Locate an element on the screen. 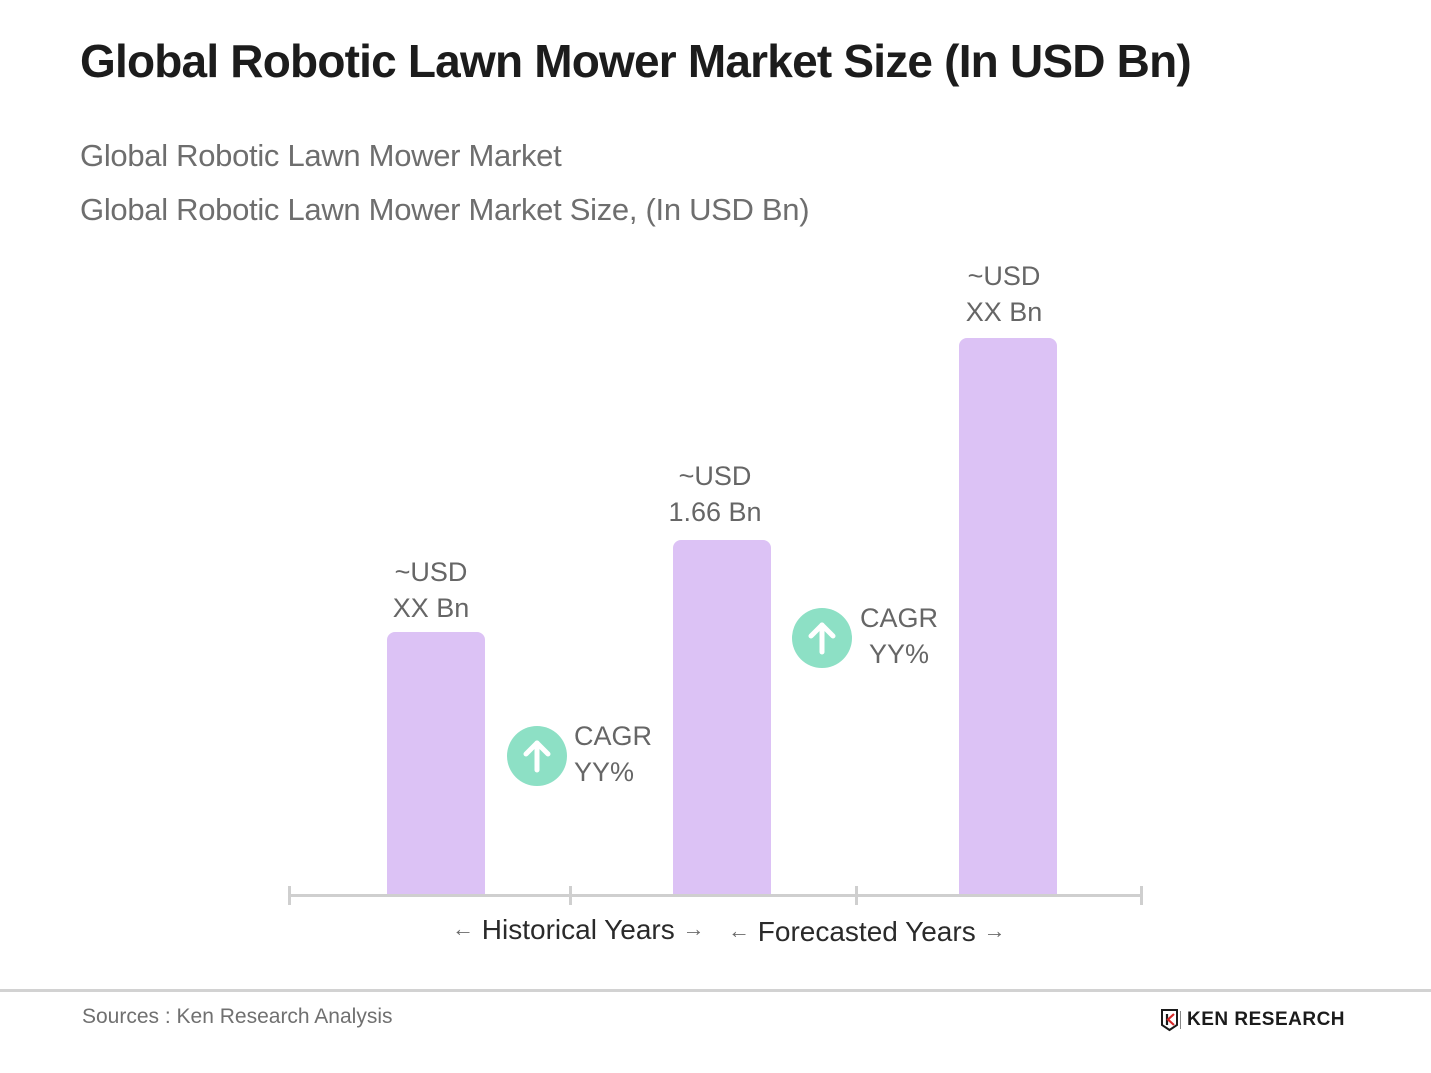  bar-forecast is located at coordinates (1008, 616).